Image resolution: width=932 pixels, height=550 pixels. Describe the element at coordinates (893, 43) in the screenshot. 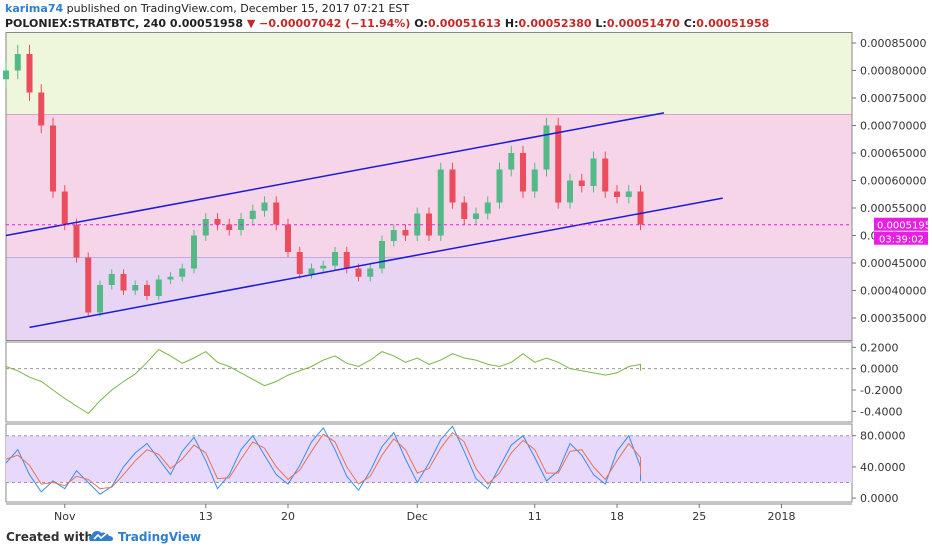

I see `price-tick-label: 0.00085000` at that location.